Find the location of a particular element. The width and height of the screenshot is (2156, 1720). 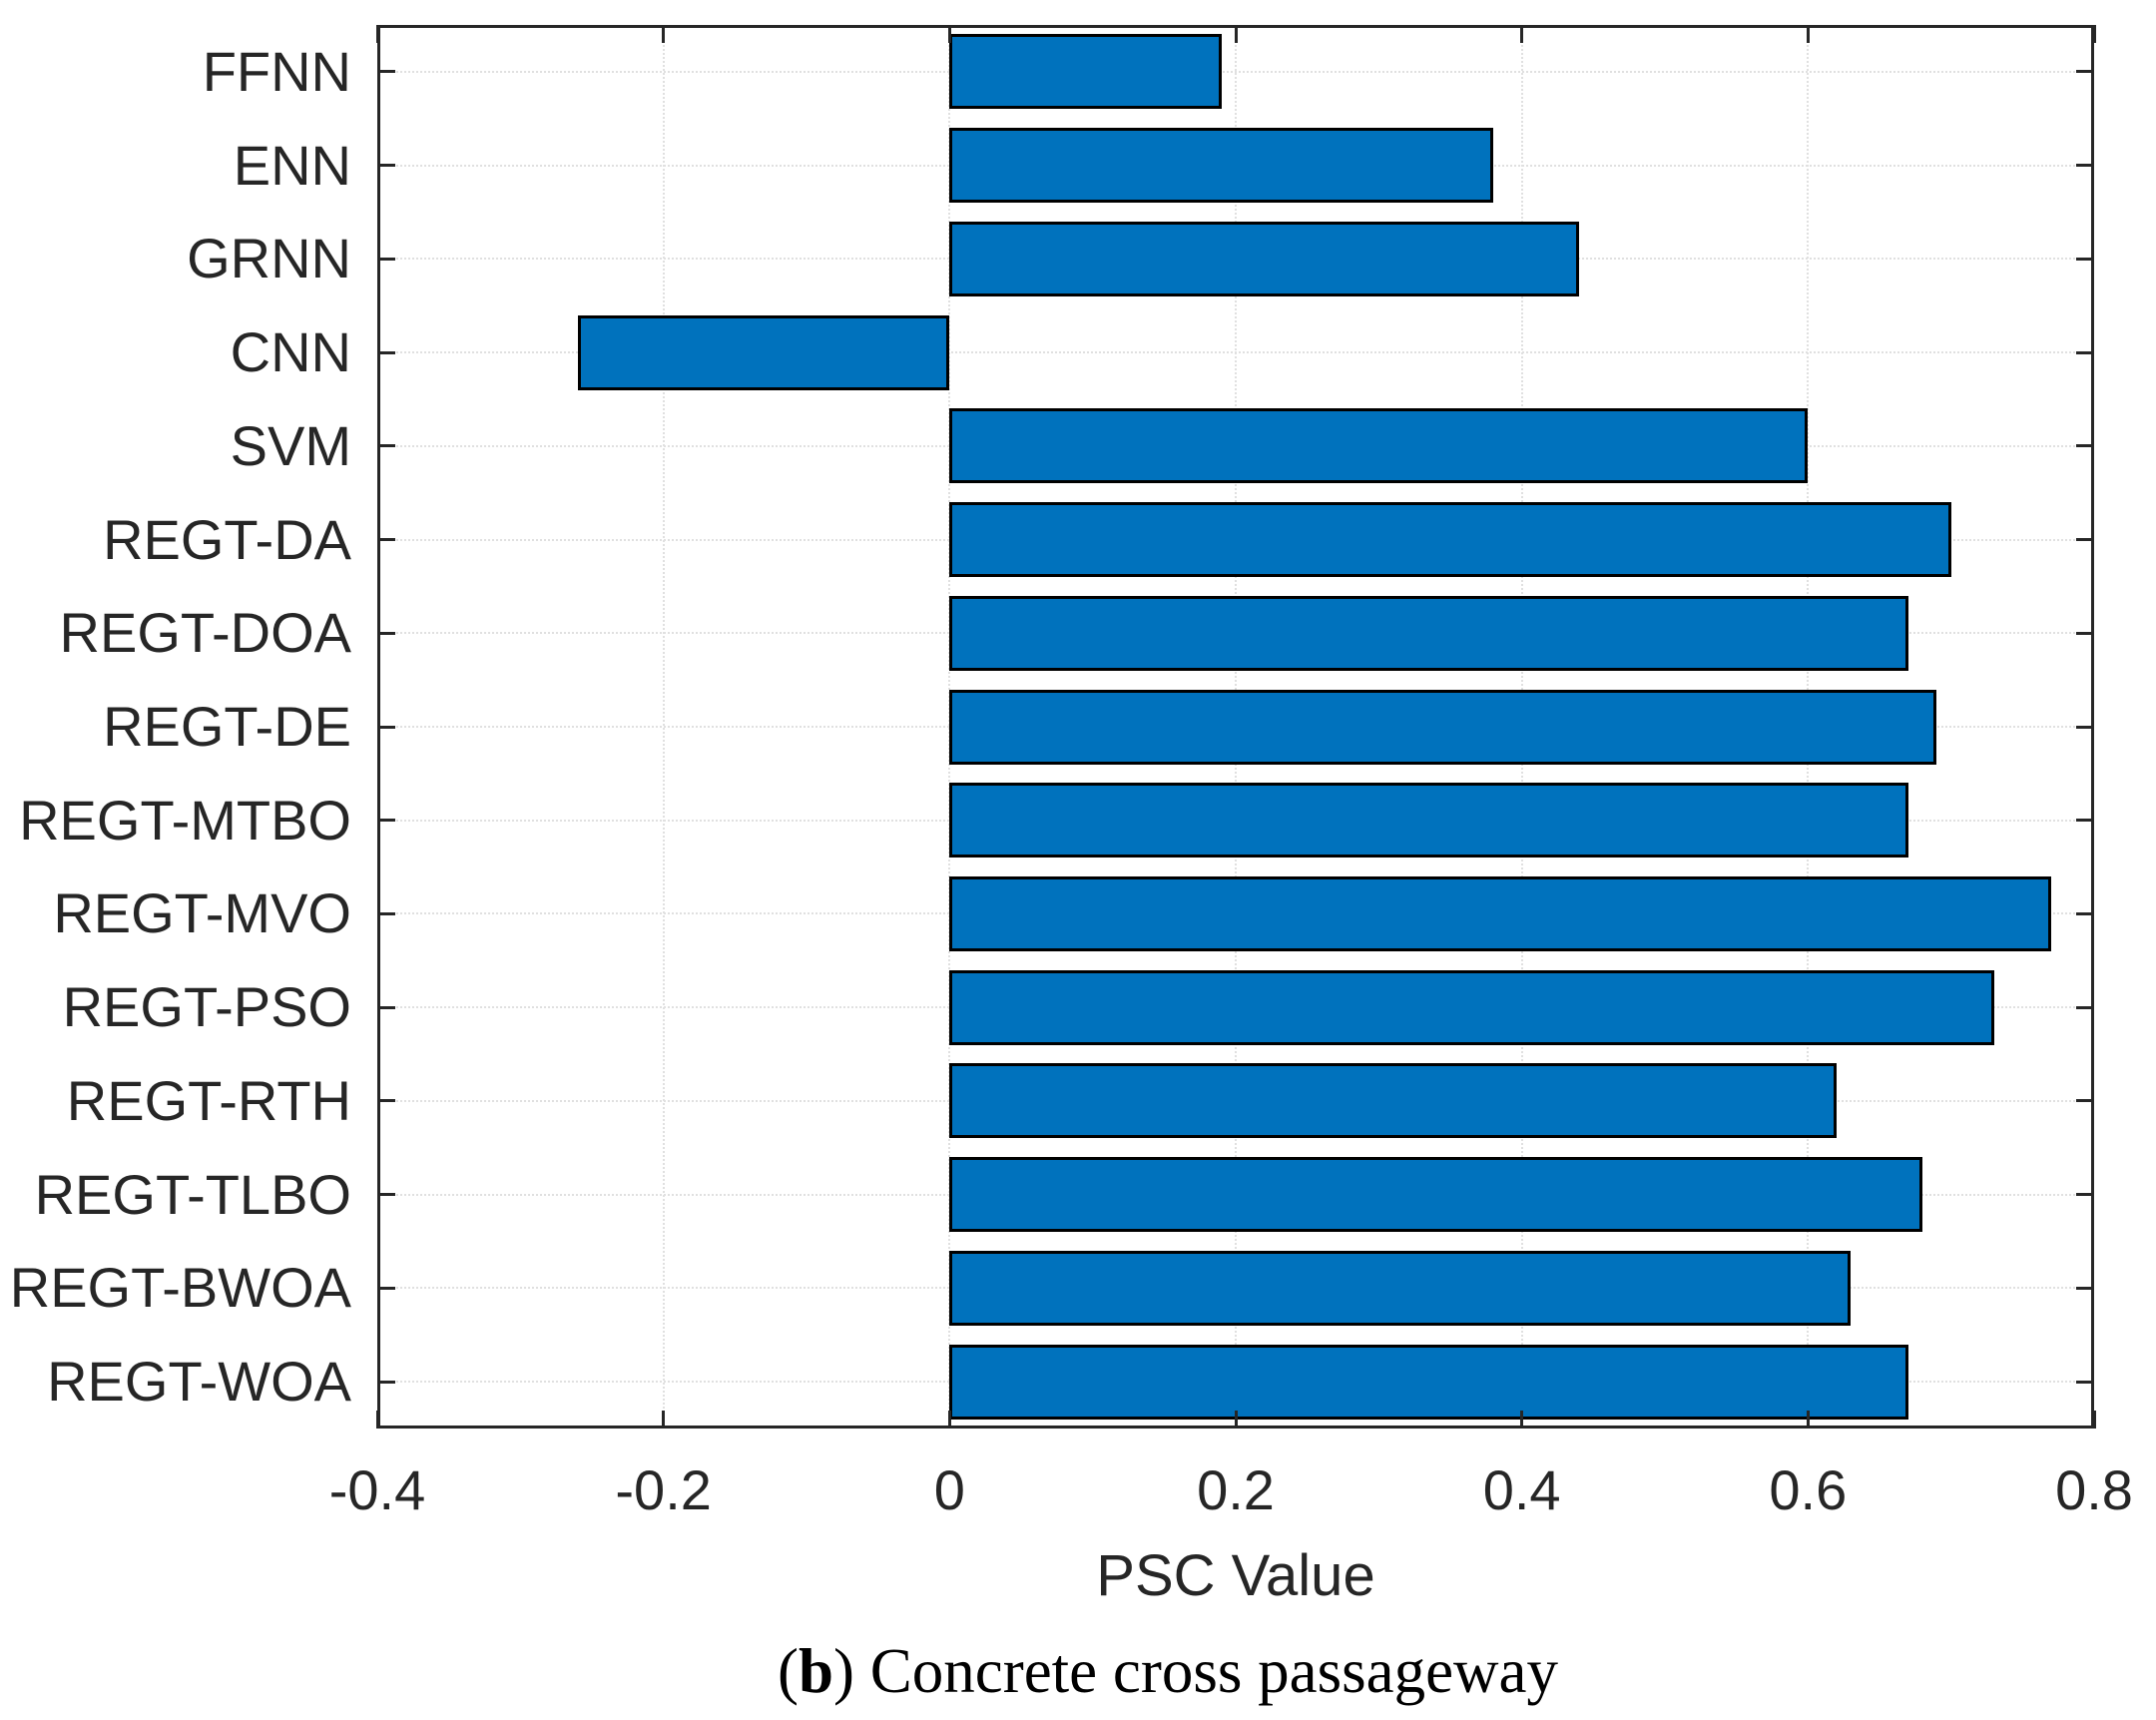

bar-REGT-PSO is located at coordinates (1471, 1007).